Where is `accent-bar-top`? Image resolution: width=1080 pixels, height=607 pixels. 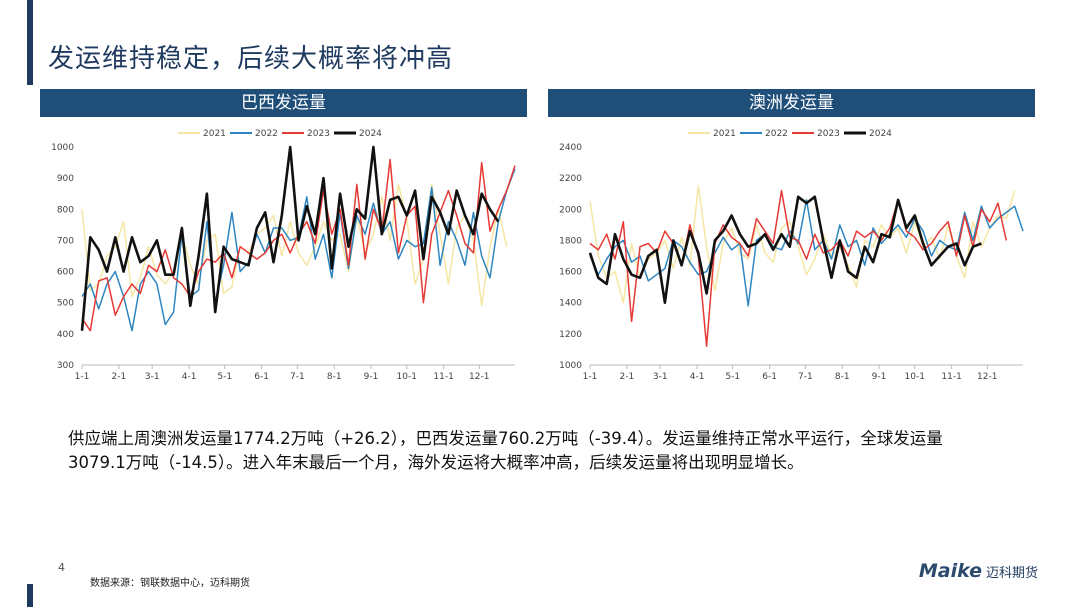
accent-bar-top is located at coordinates (30, 42).